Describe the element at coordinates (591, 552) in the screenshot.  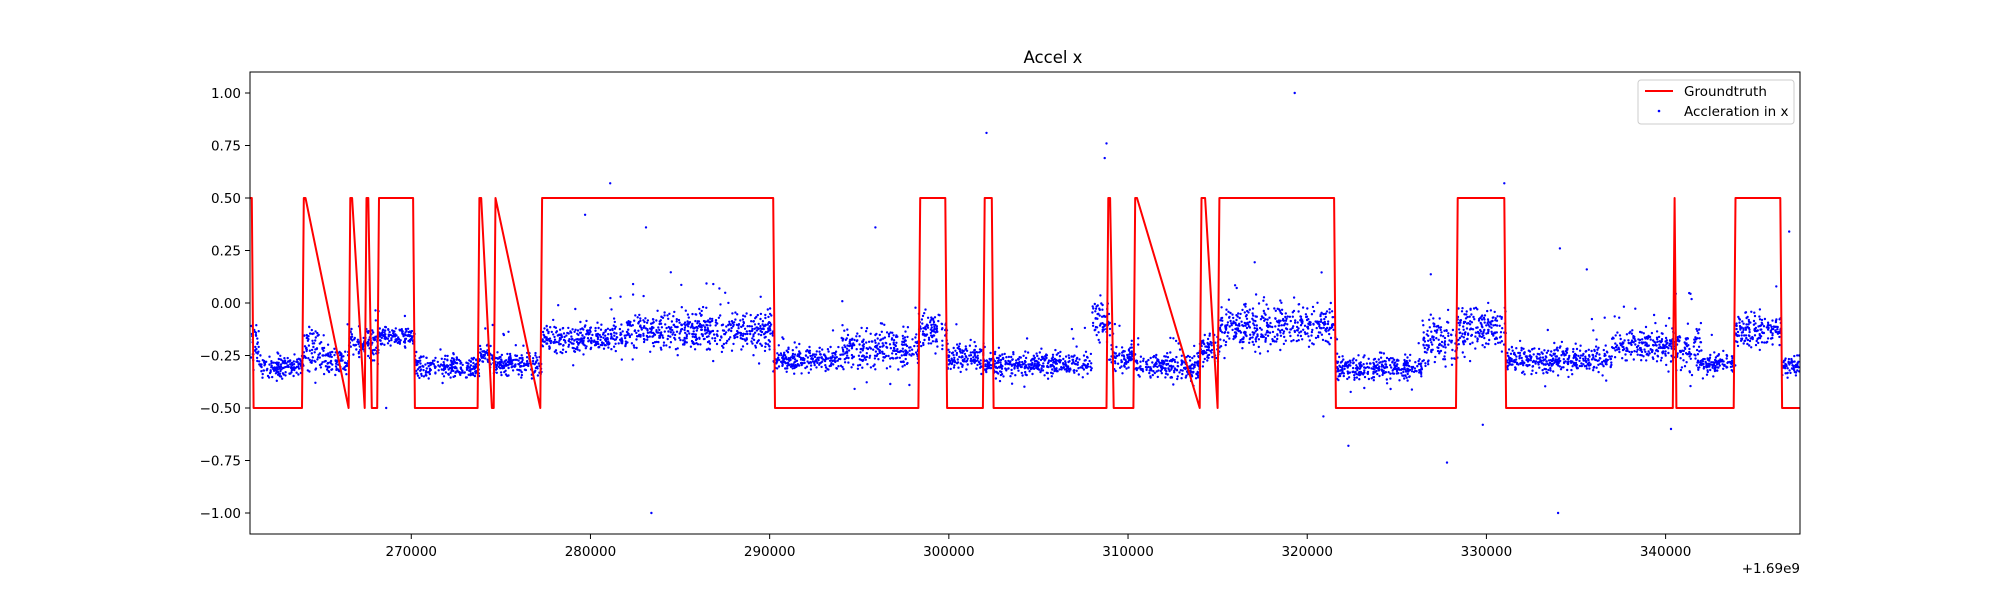
I see `x-tick-label: 280000` at that location.